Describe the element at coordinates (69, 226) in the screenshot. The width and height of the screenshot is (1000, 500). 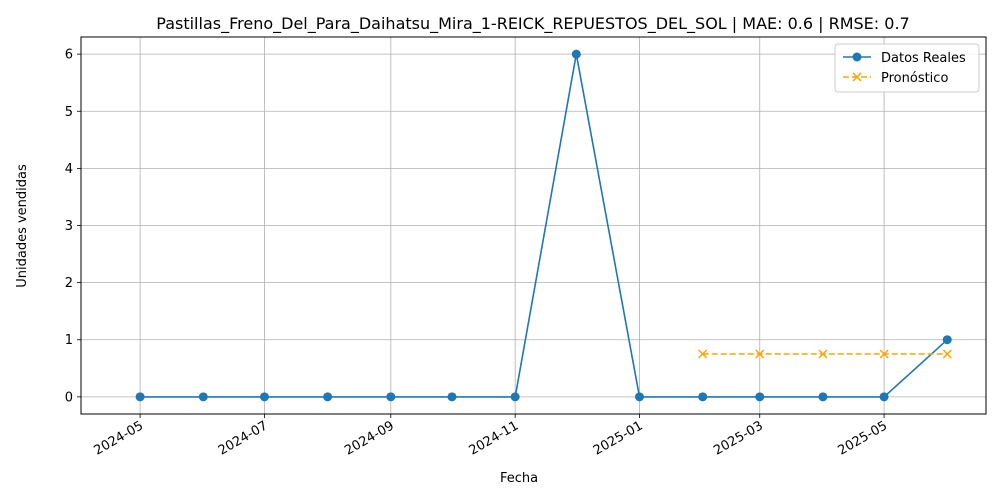
I see `y-tick-label: 3` at that location.